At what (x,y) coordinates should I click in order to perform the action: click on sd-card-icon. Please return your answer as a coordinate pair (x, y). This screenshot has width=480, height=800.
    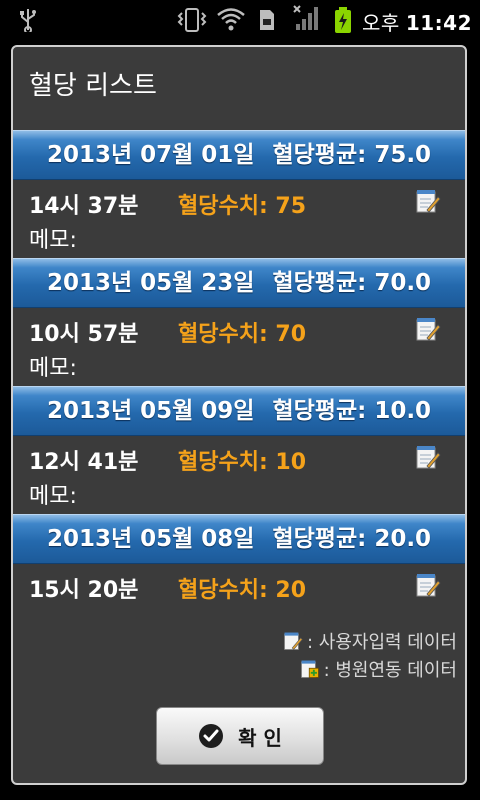
    Looking at the image, I should click on (267, 20).